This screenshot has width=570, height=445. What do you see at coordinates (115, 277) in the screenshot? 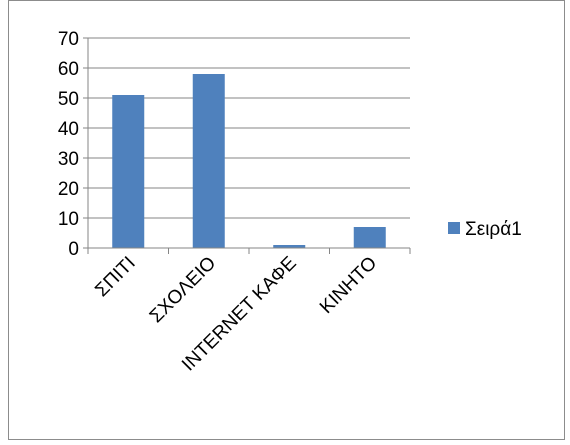
I see `x-tick-label: ΣΠΙΤΙ` at bounding box center [115, 277].